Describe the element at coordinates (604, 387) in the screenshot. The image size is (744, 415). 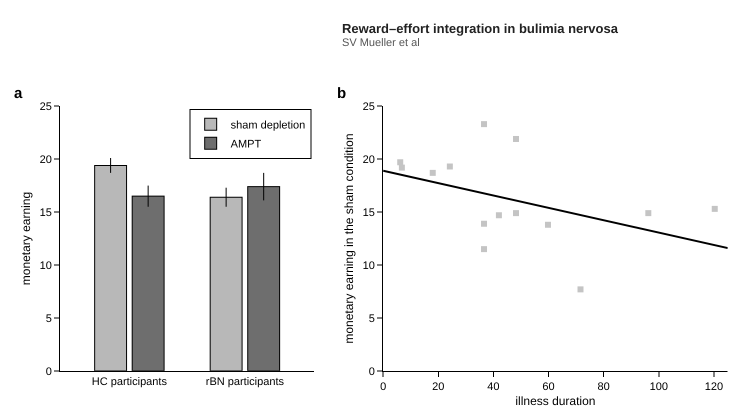
I see `x-tick-label: 80` at that location.